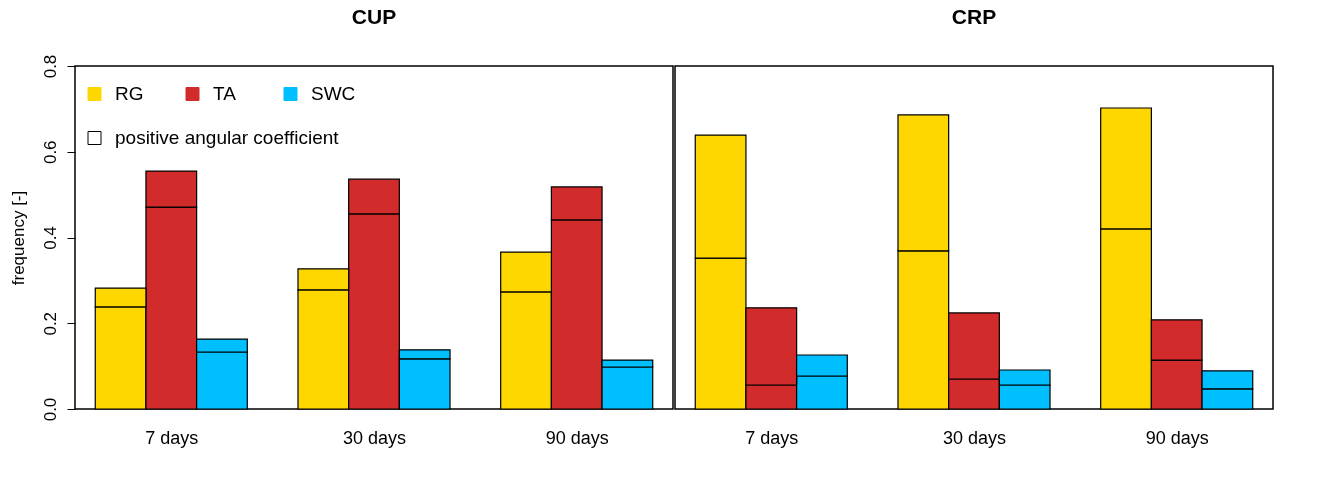 The width and height of the screenshot is (1319, 482). What do you see at coordinates (18, 238) in the screenshot?
I see `y-axis-title: frequency [-]` at bounding box center [18, 238].